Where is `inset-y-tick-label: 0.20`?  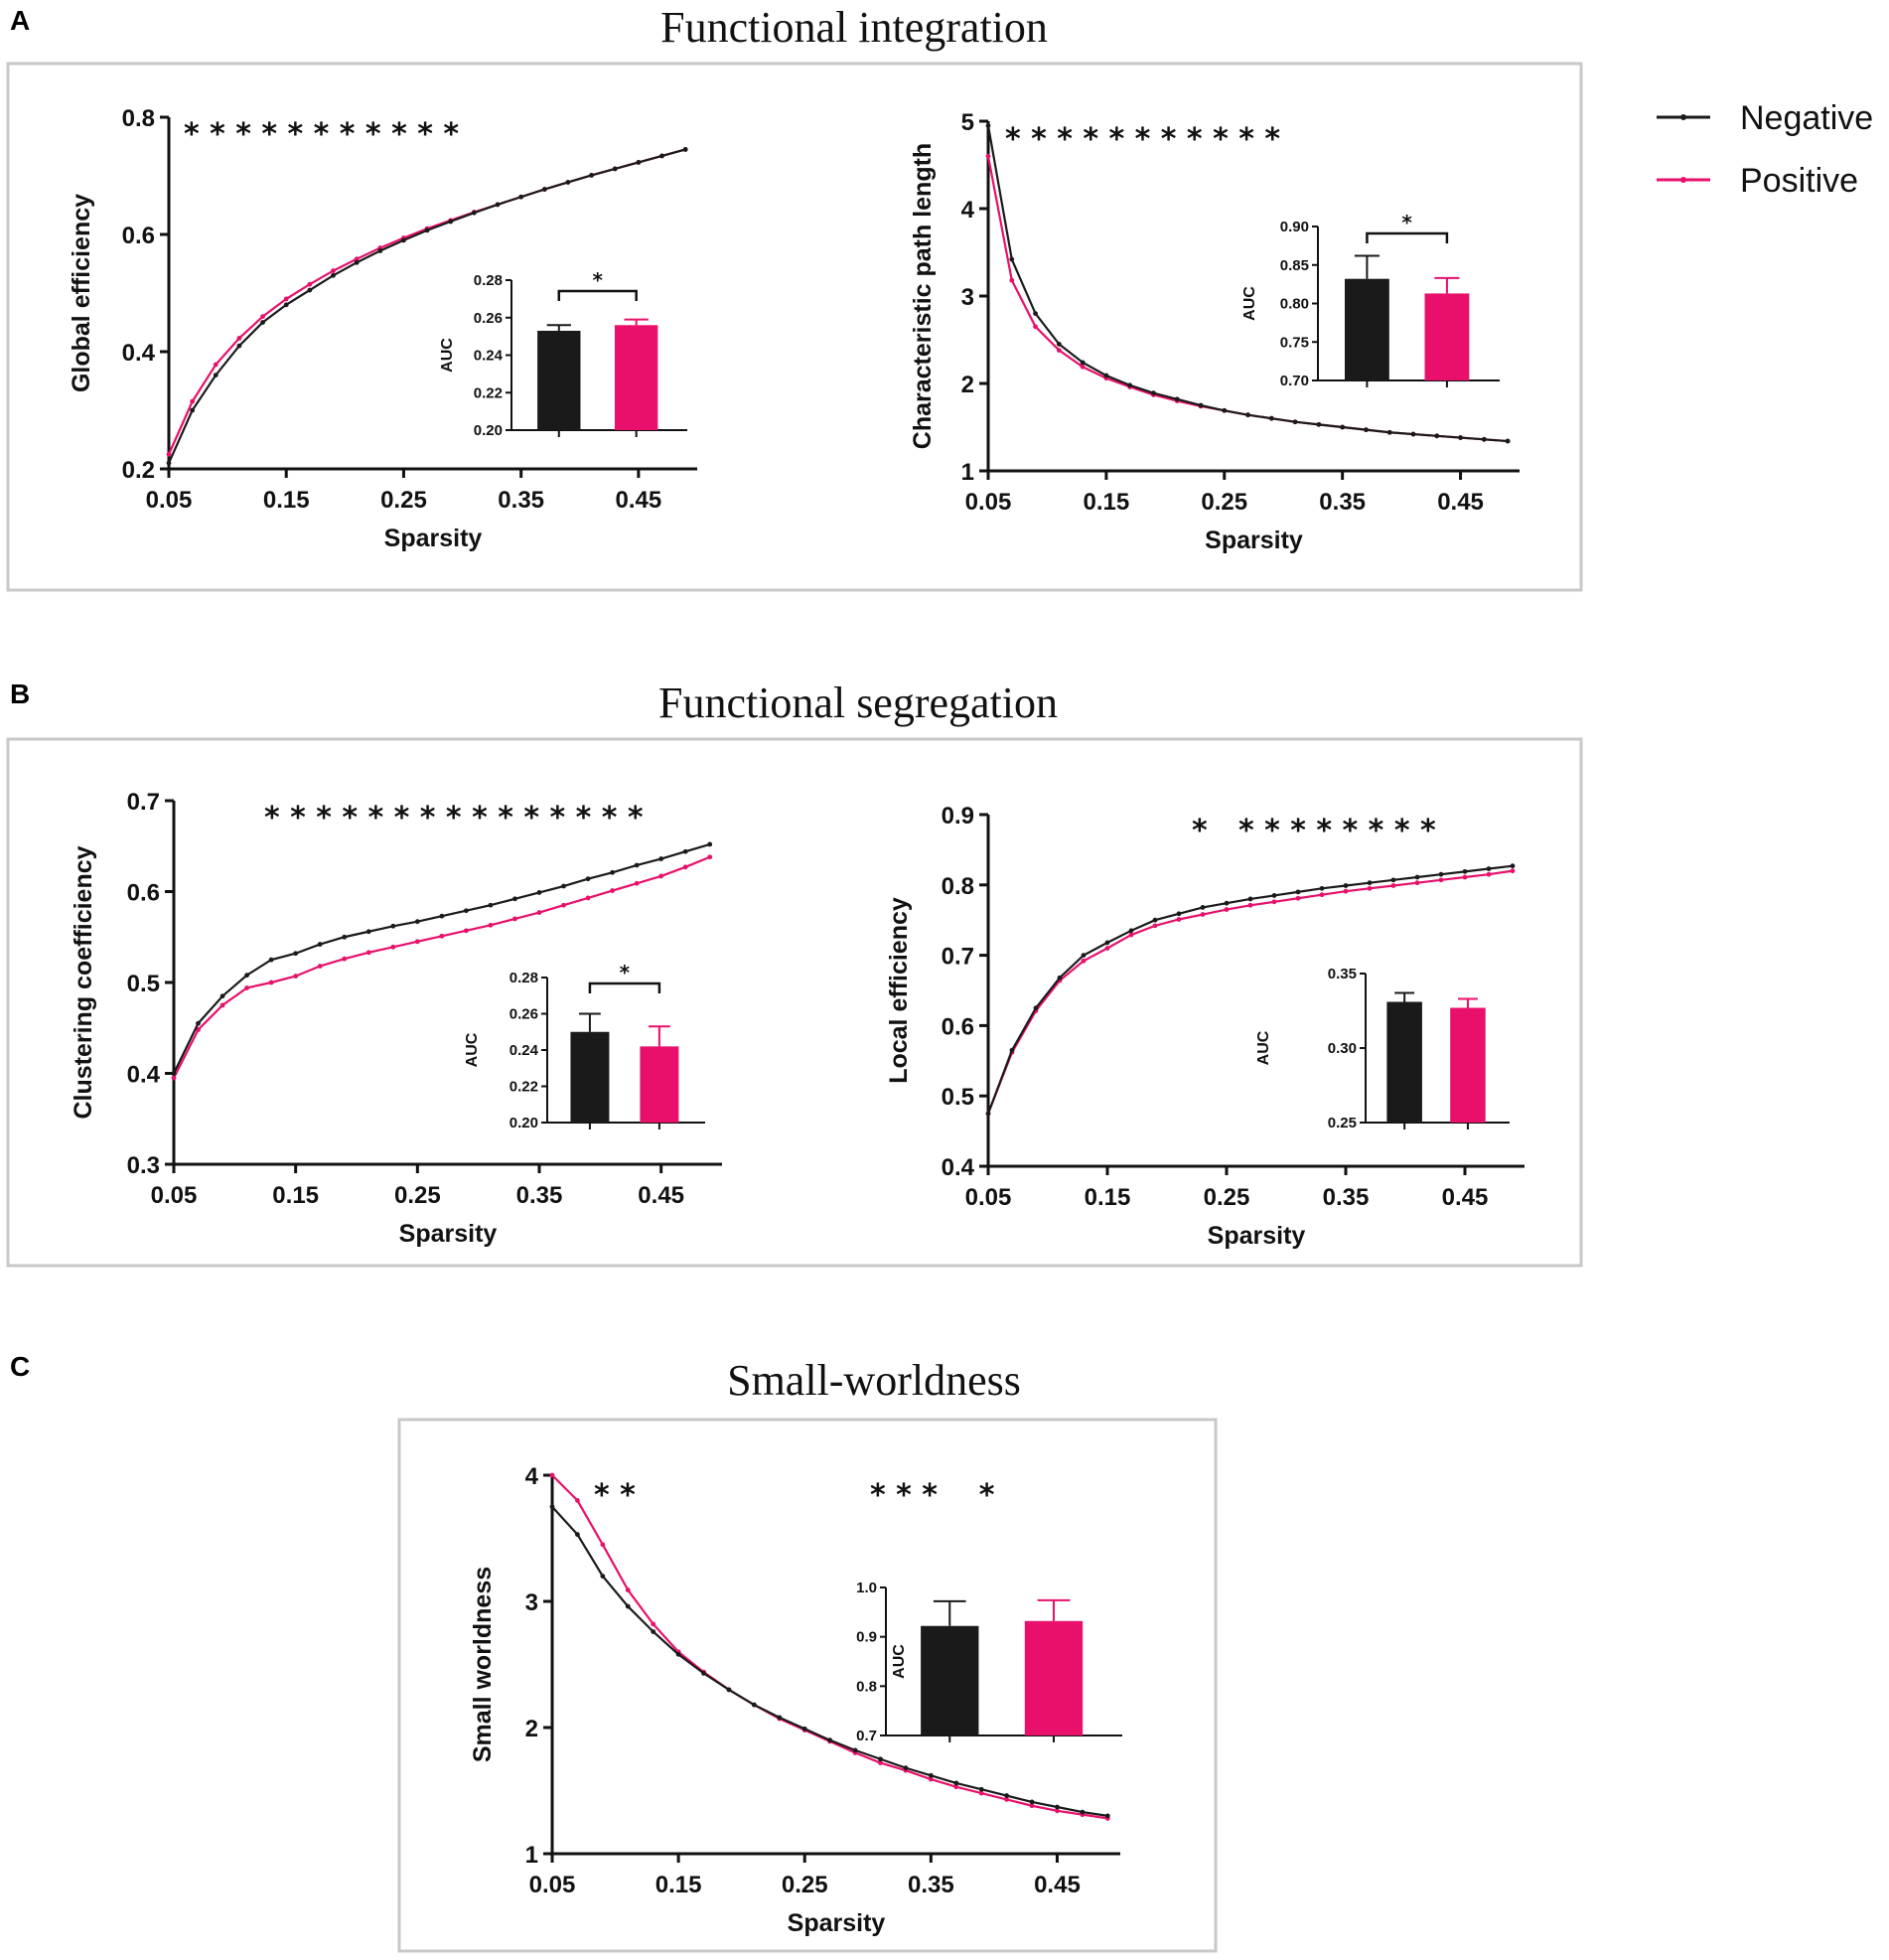 inset-y-tick-label: 0.20 is located at coordinates (523, 1123).